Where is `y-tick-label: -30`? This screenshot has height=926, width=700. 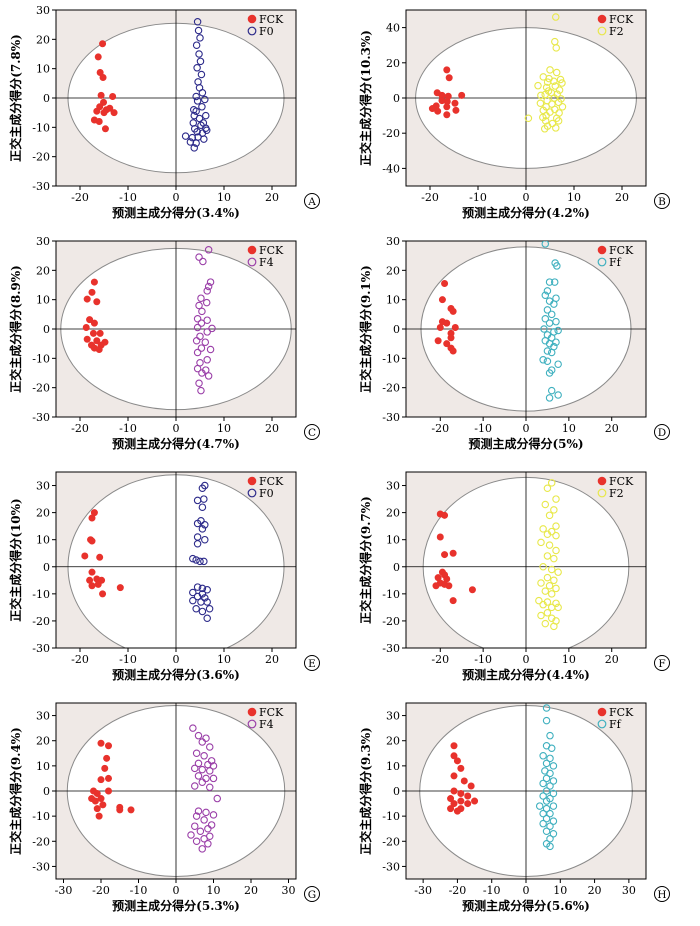
y-tick-label: -30 is located at coordinates (391, 417).